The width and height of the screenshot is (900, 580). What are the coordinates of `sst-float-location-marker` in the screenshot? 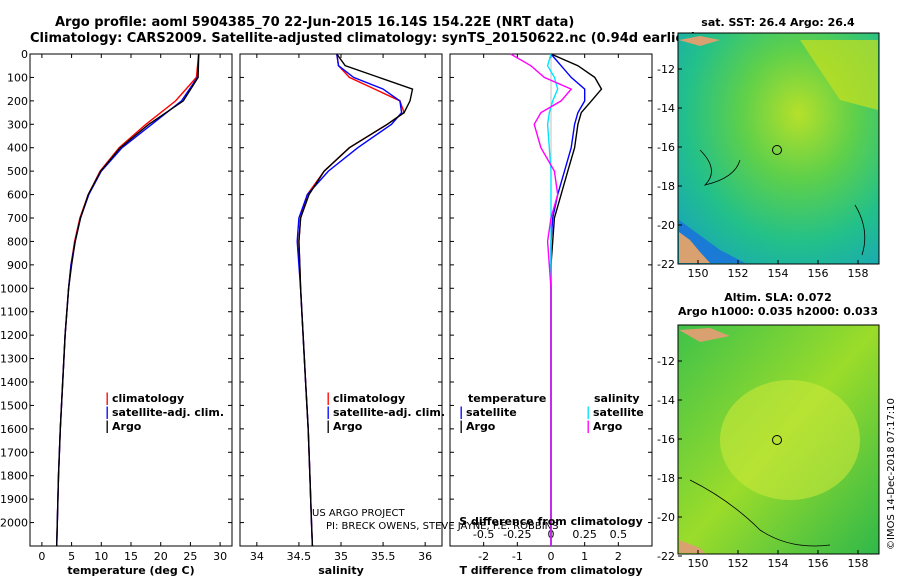 It's located at (777, 150).